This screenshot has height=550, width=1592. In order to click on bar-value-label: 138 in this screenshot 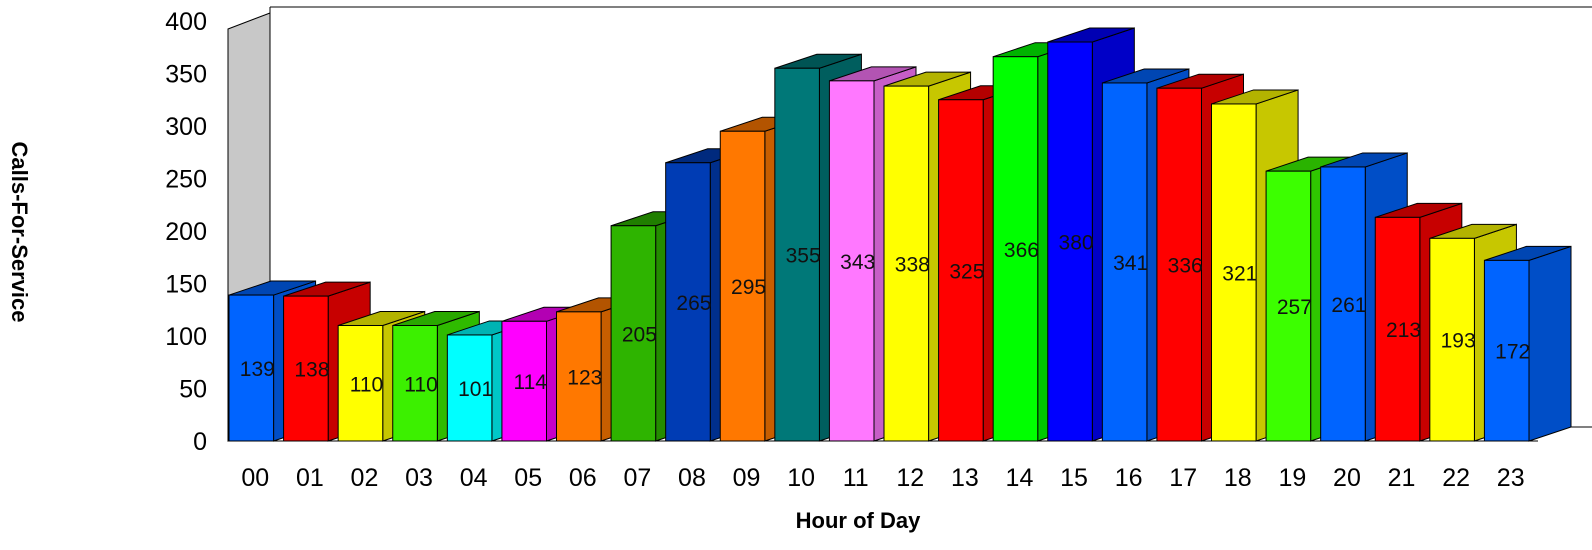, I will do `click(311, 370)`.